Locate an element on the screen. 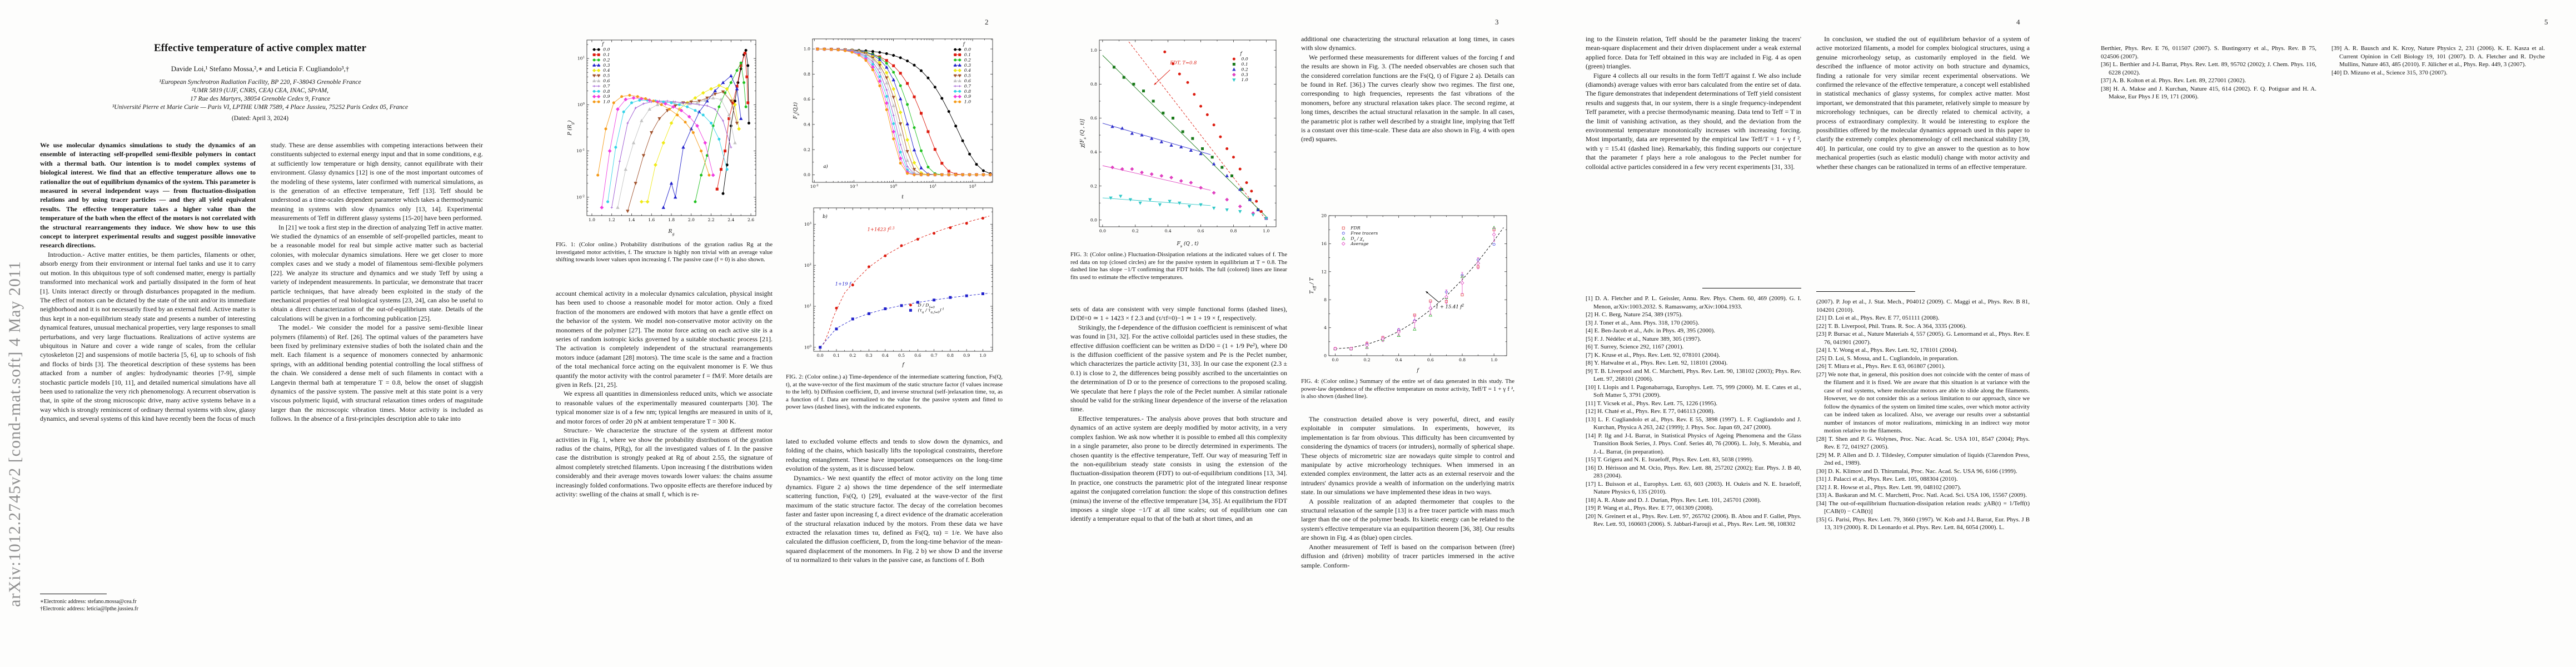 Image resolution: width=2576 pixels, height=667 pixels. svg-text: 1.2 is located at coordinates (612, 219).